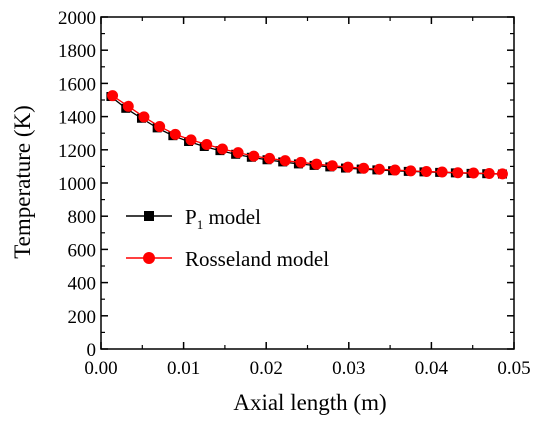 The height and width of the screenshot is (425, 550). I want to click on x-tick-label: 0.00, so click(100, 368).